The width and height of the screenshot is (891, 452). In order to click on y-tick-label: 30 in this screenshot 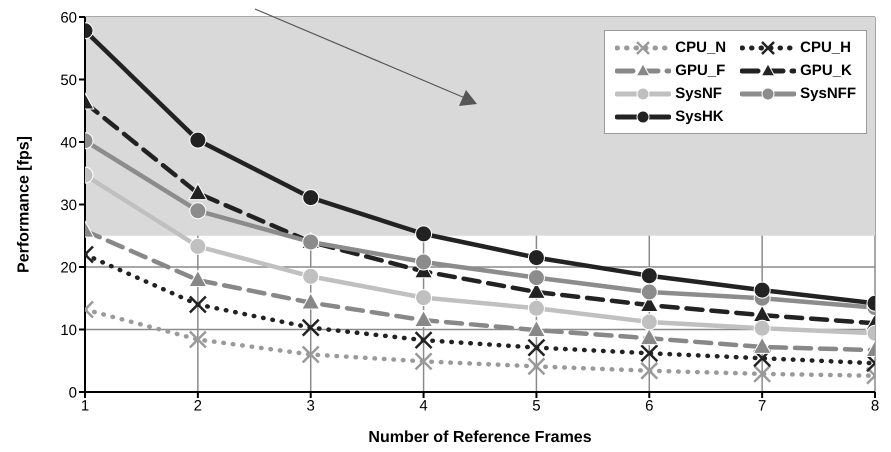, I will do `click(68, 205)`.